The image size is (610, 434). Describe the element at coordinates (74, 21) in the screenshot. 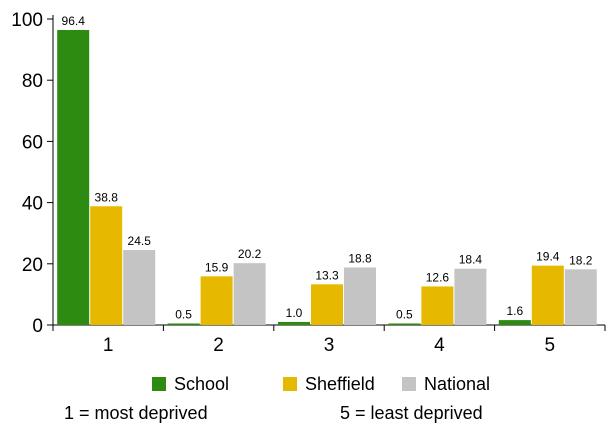

I see `data-label: 96.4` at that location.